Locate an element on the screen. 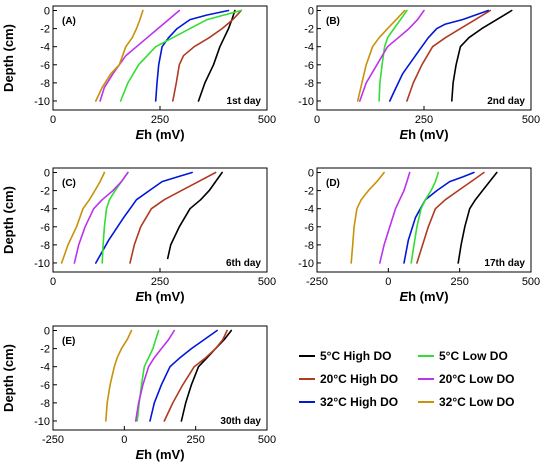 This screenshot has width=550, height=474. legend-label: 5°C Low DO is located at coordinates (473, 356).